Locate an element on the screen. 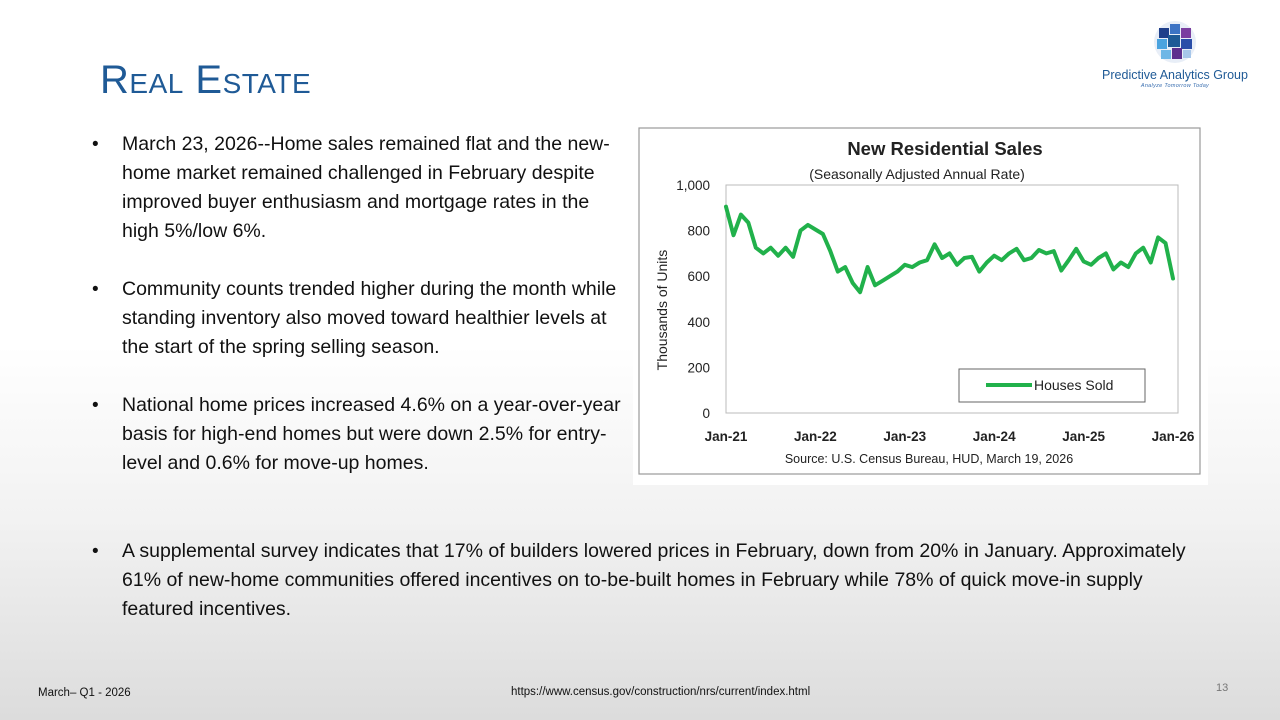 The width and height of the screenshot is (1280, 720). x-tick-label: Jan-24 is located at coordinates (994, 436).